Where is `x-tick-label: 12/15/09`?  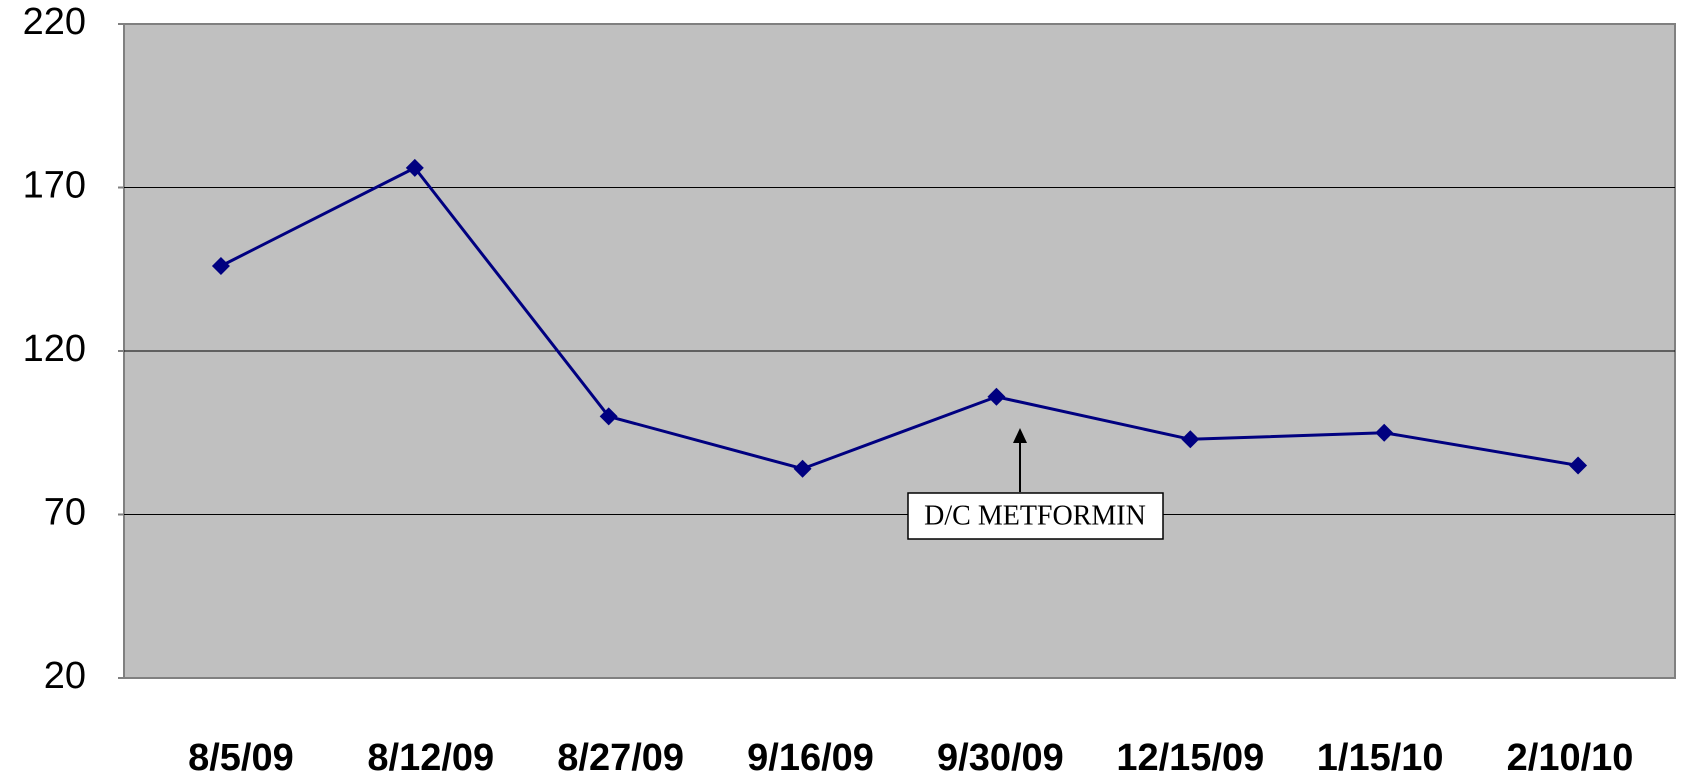
x-tick-label: 12/15/09 is located at coordinates (1190, 758).